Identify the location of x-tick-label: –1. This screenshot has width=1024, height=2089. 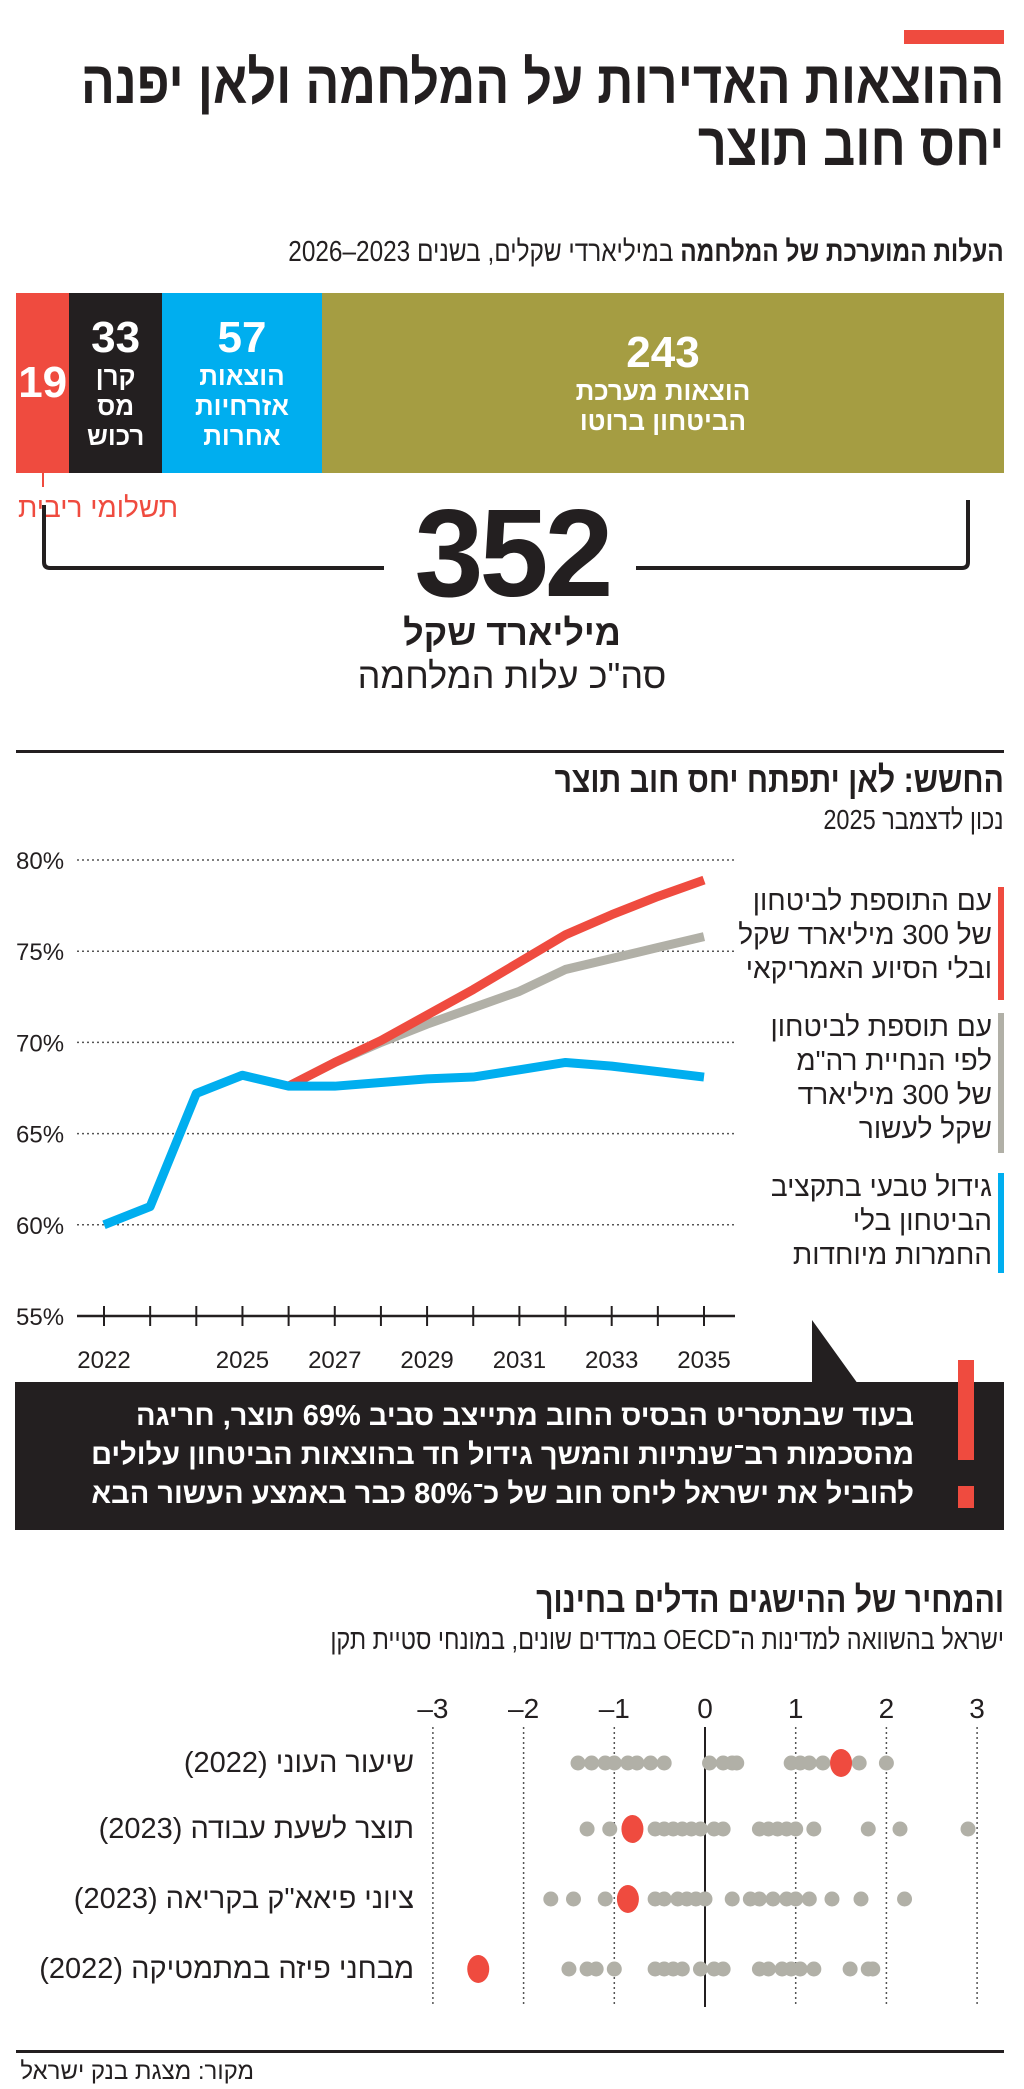
(614, 1708).